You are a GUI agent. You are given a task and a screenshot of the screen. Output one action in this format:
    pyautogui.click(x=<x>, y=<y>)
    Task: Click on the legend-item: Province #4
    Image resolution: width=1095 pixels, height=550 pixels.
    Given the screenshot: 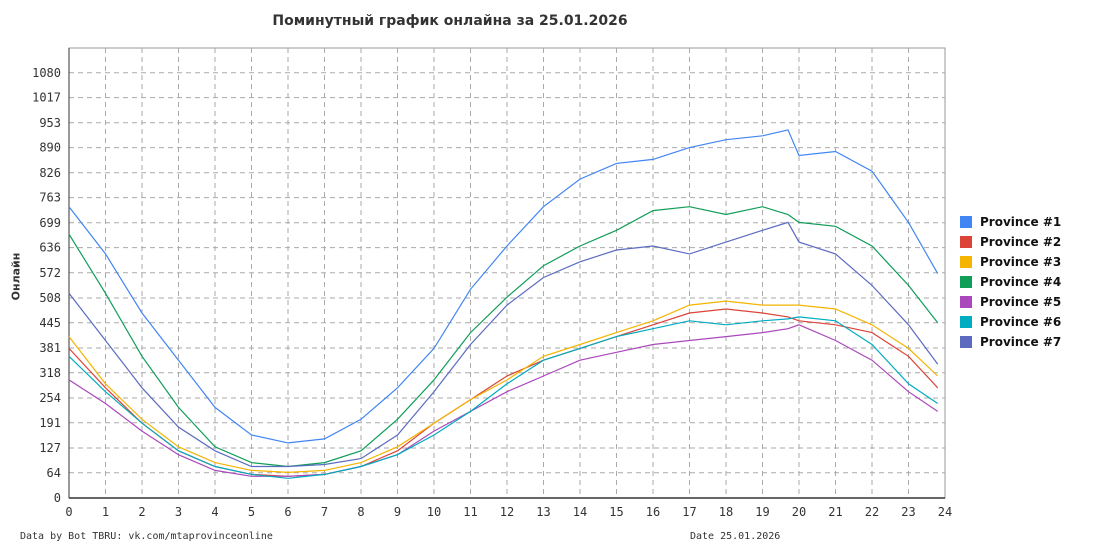 What is the action you would take?
    pyautogui.click(x=1010, y=282)
    